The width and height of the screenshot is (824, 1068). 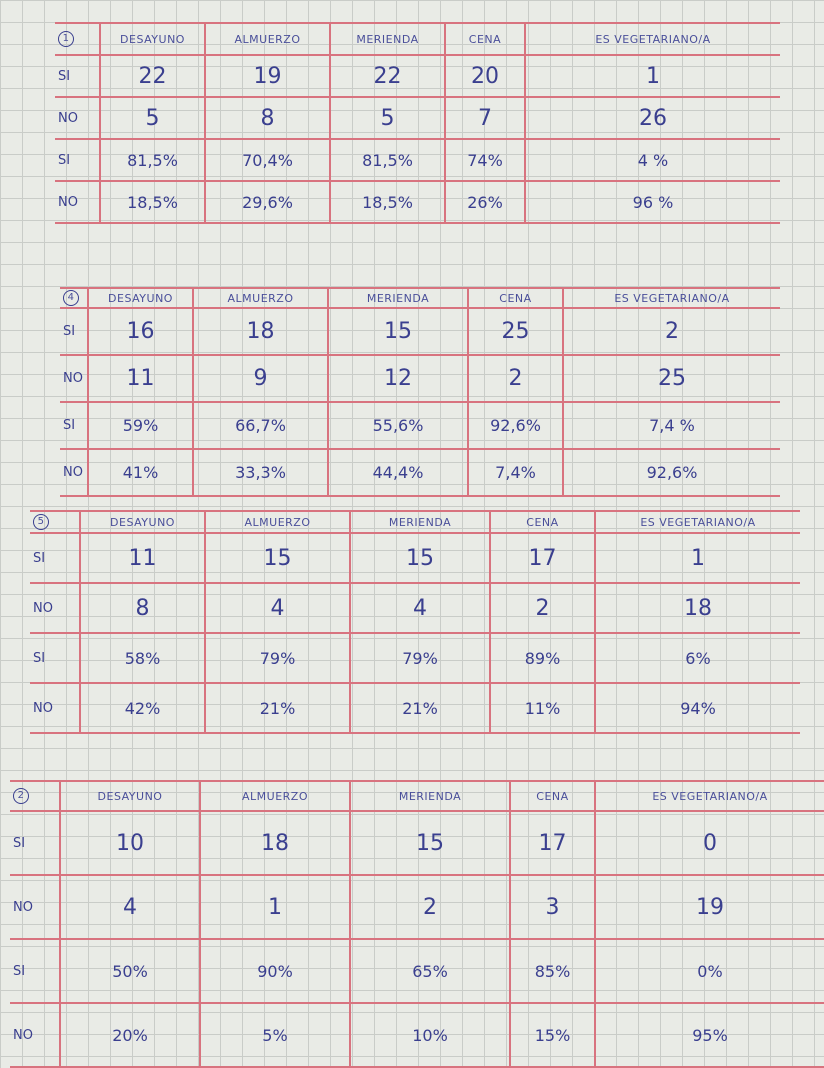 I want to click on table-cell: 2, so click(x=671, y=331).